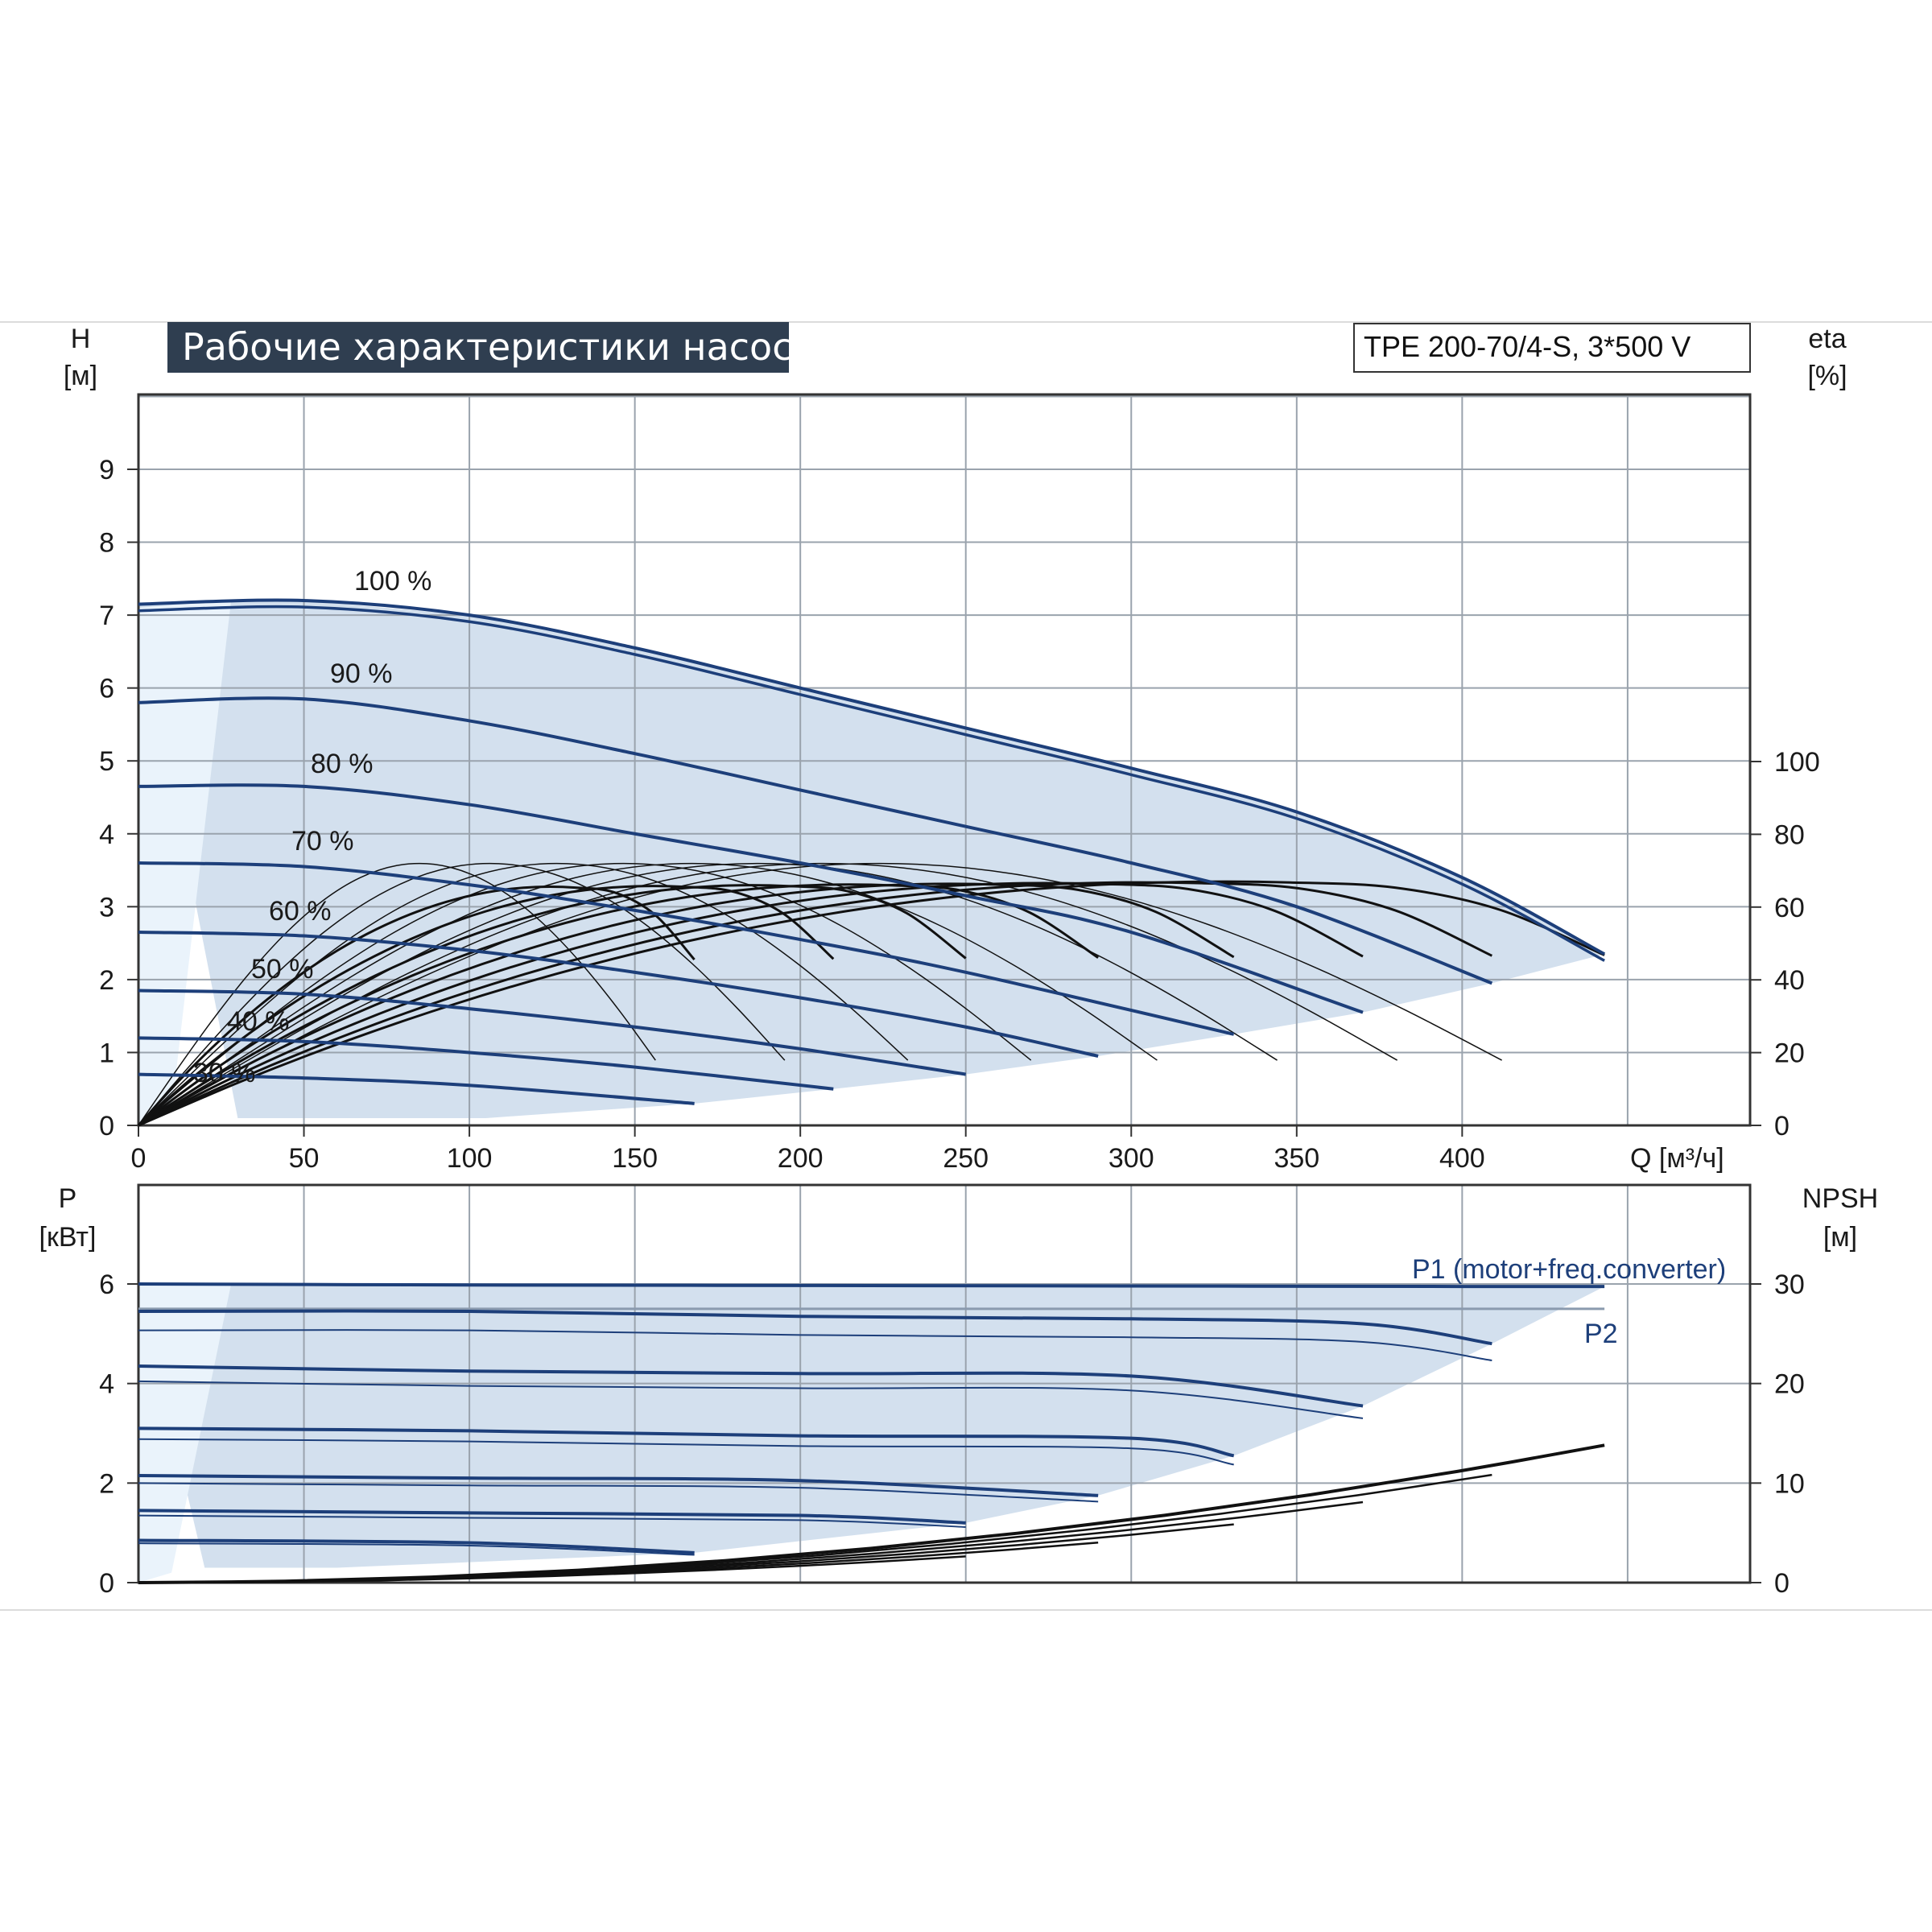 The height and width of the screenshot is (1932, 1932). I want to click on x-tick-label: 100, so click(470, 1158).